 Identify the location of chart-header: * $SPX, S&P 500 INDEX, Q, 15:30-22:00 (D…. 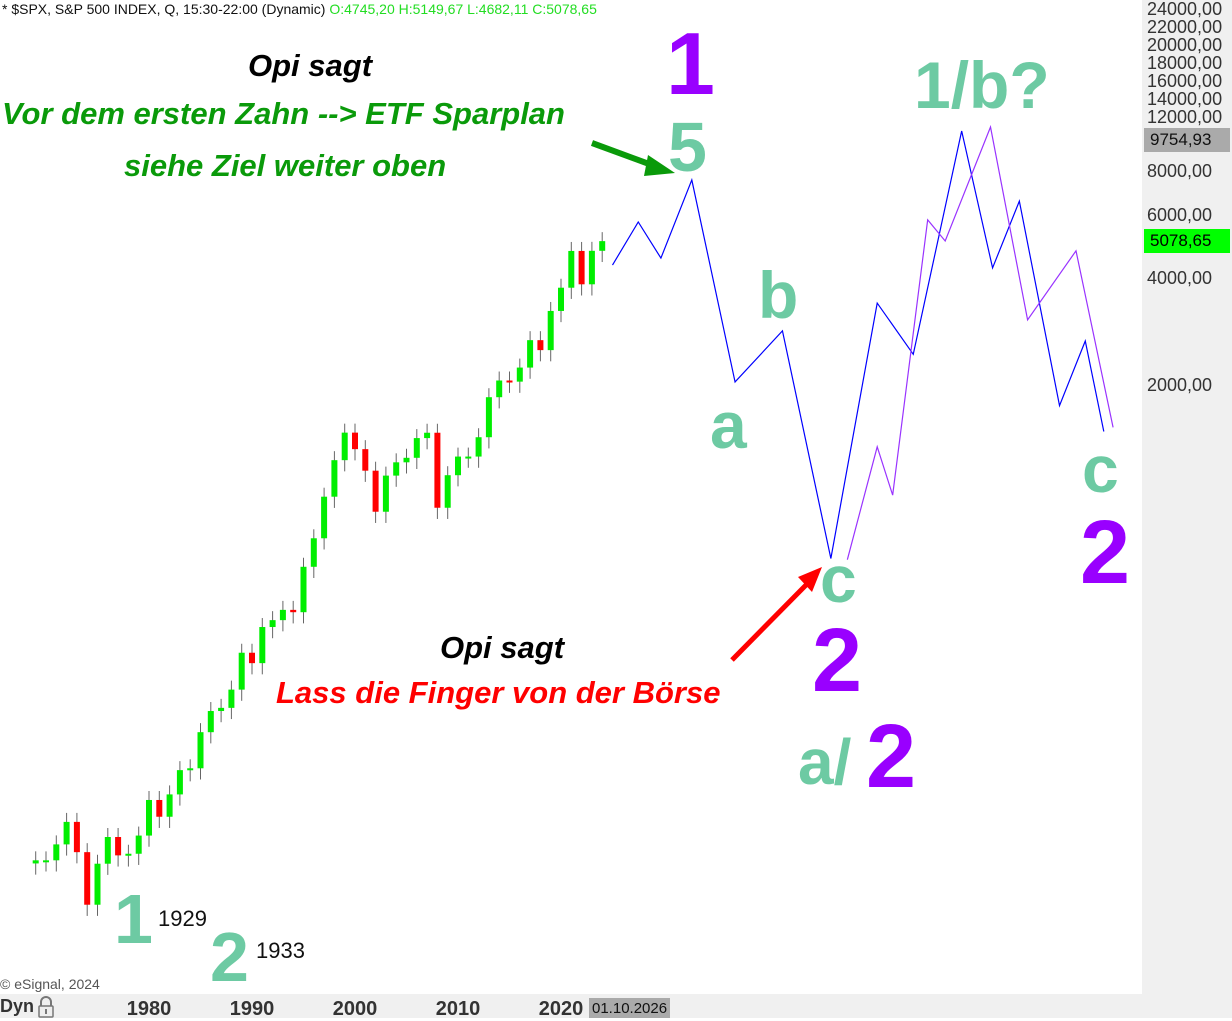
(299, 9).